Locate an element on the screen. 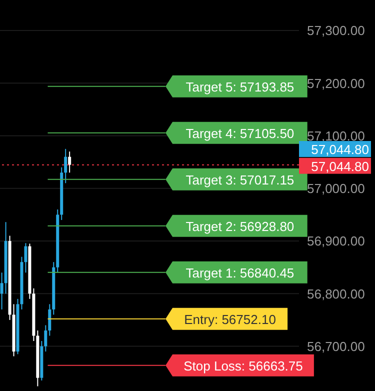  y-tick-label: 56,700.00 is located at coordinates (336, 346).